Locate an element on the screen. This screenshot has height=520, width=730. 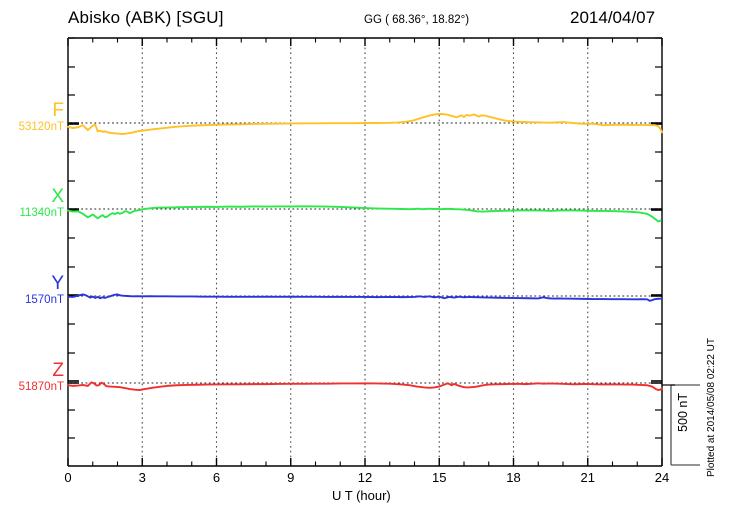
observation-date: 2014/04/07 is located at coordinates (613, 17).